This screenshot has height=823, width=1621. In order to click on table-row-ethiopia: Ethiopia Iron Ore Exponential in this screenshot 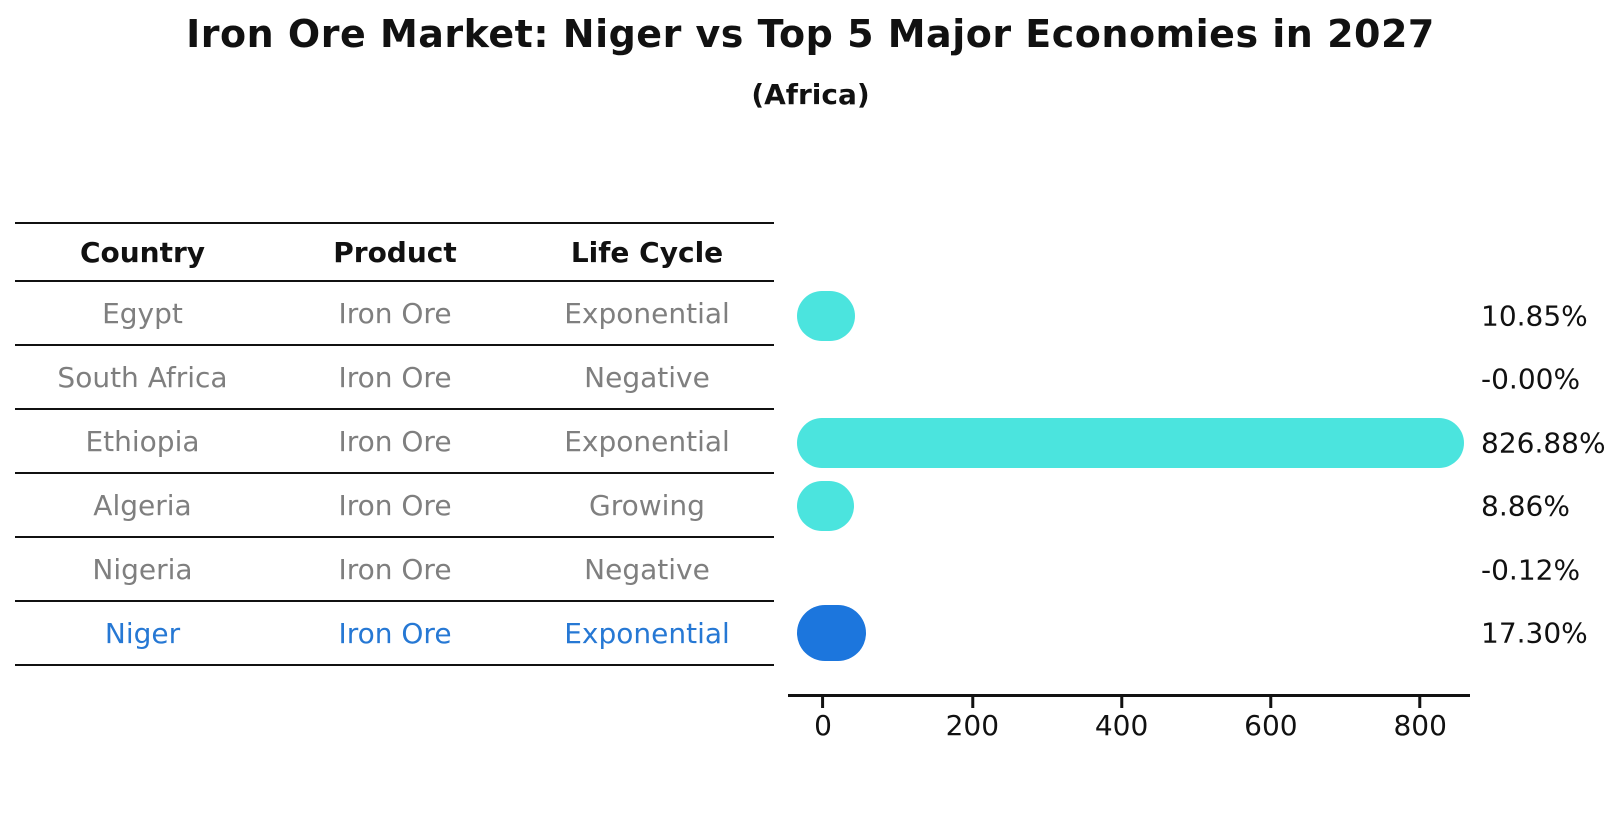, I will do `click(394, 442)`.